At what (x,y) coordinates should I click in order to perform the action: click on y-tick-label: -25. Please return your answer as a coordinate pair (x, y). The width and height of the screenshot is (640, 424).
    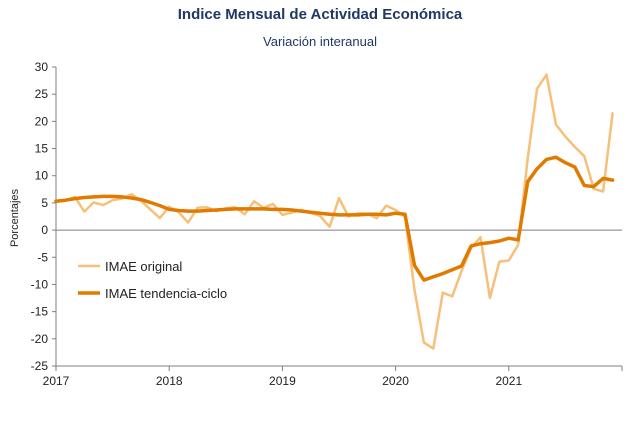
    Looking at the image, I should click on (40, 366).